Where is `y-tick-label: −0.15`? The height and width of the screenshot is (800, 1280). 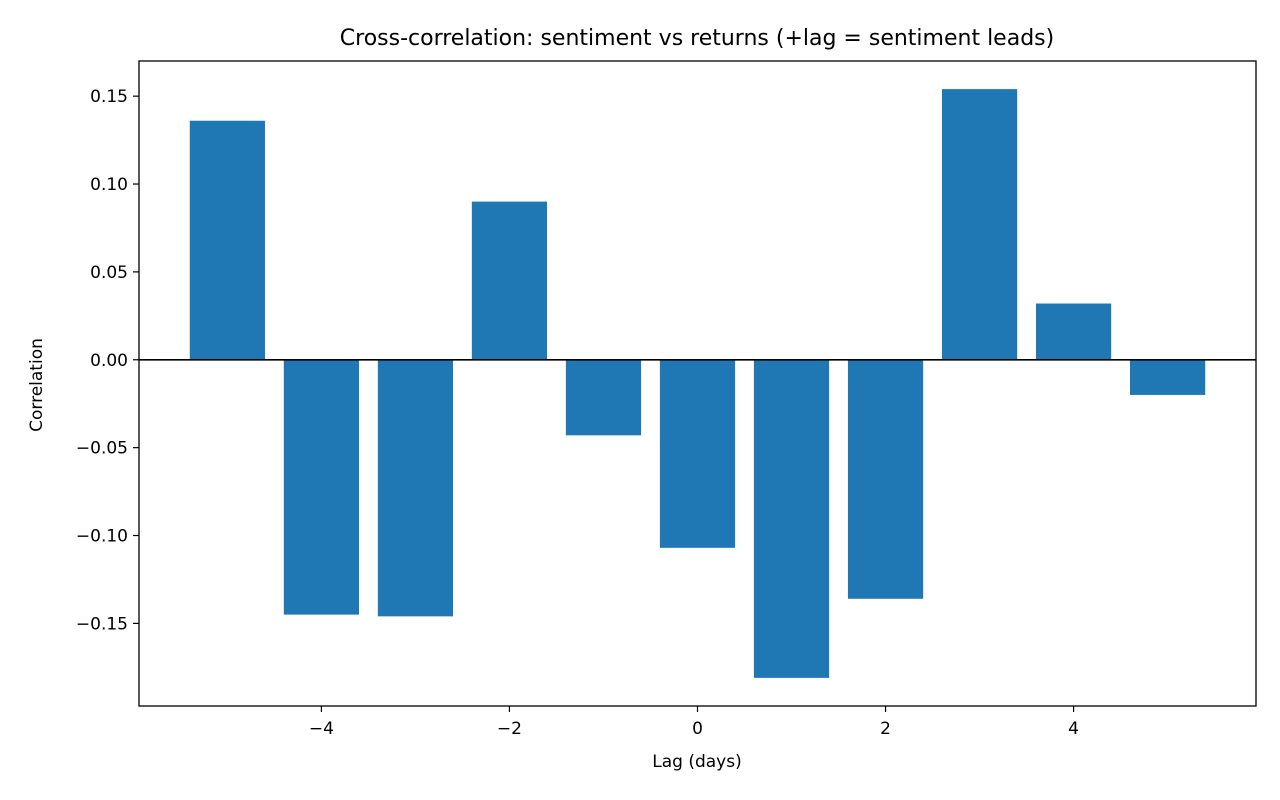
y-tick-label: −0.15 is located at coordinates (102, 624).